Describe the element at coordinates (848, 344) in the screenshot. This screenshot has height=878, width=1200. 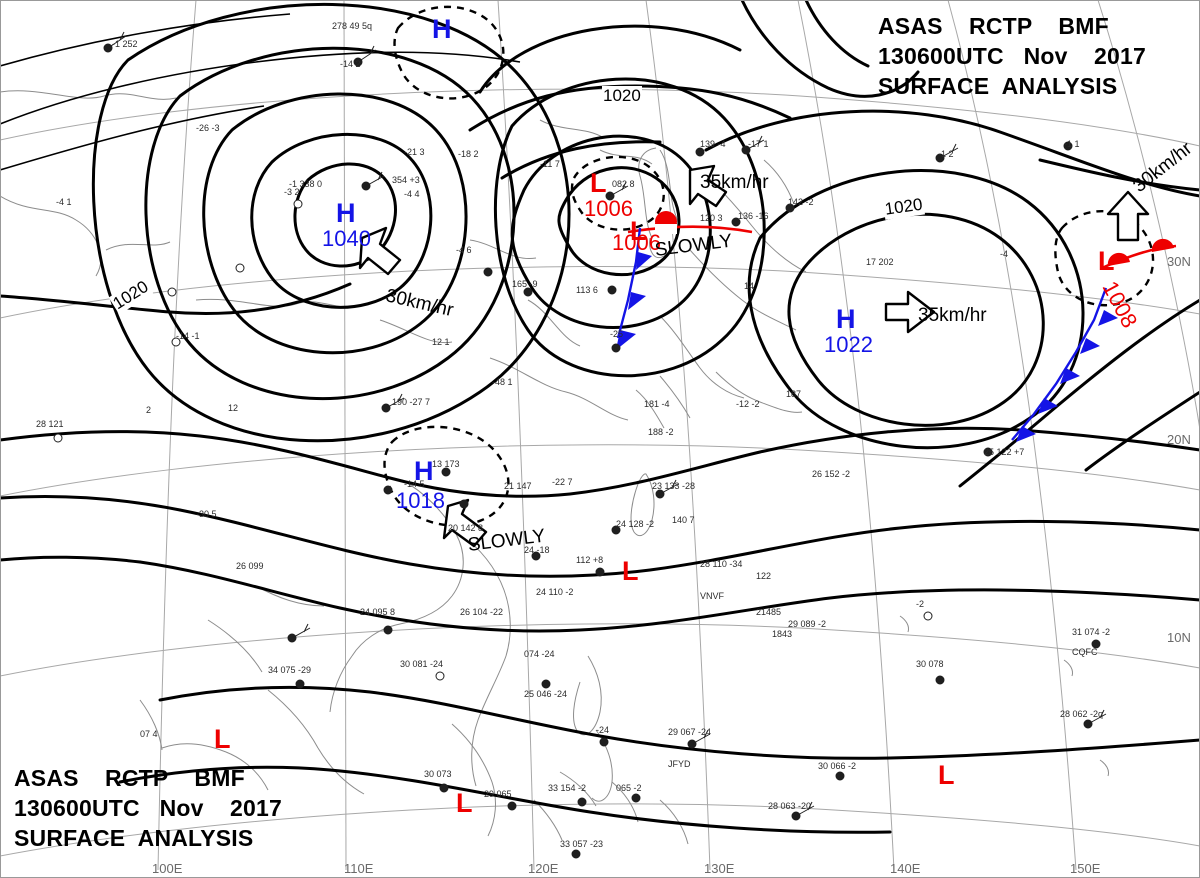
I see `high-center-value-1022: 1022` at that location.